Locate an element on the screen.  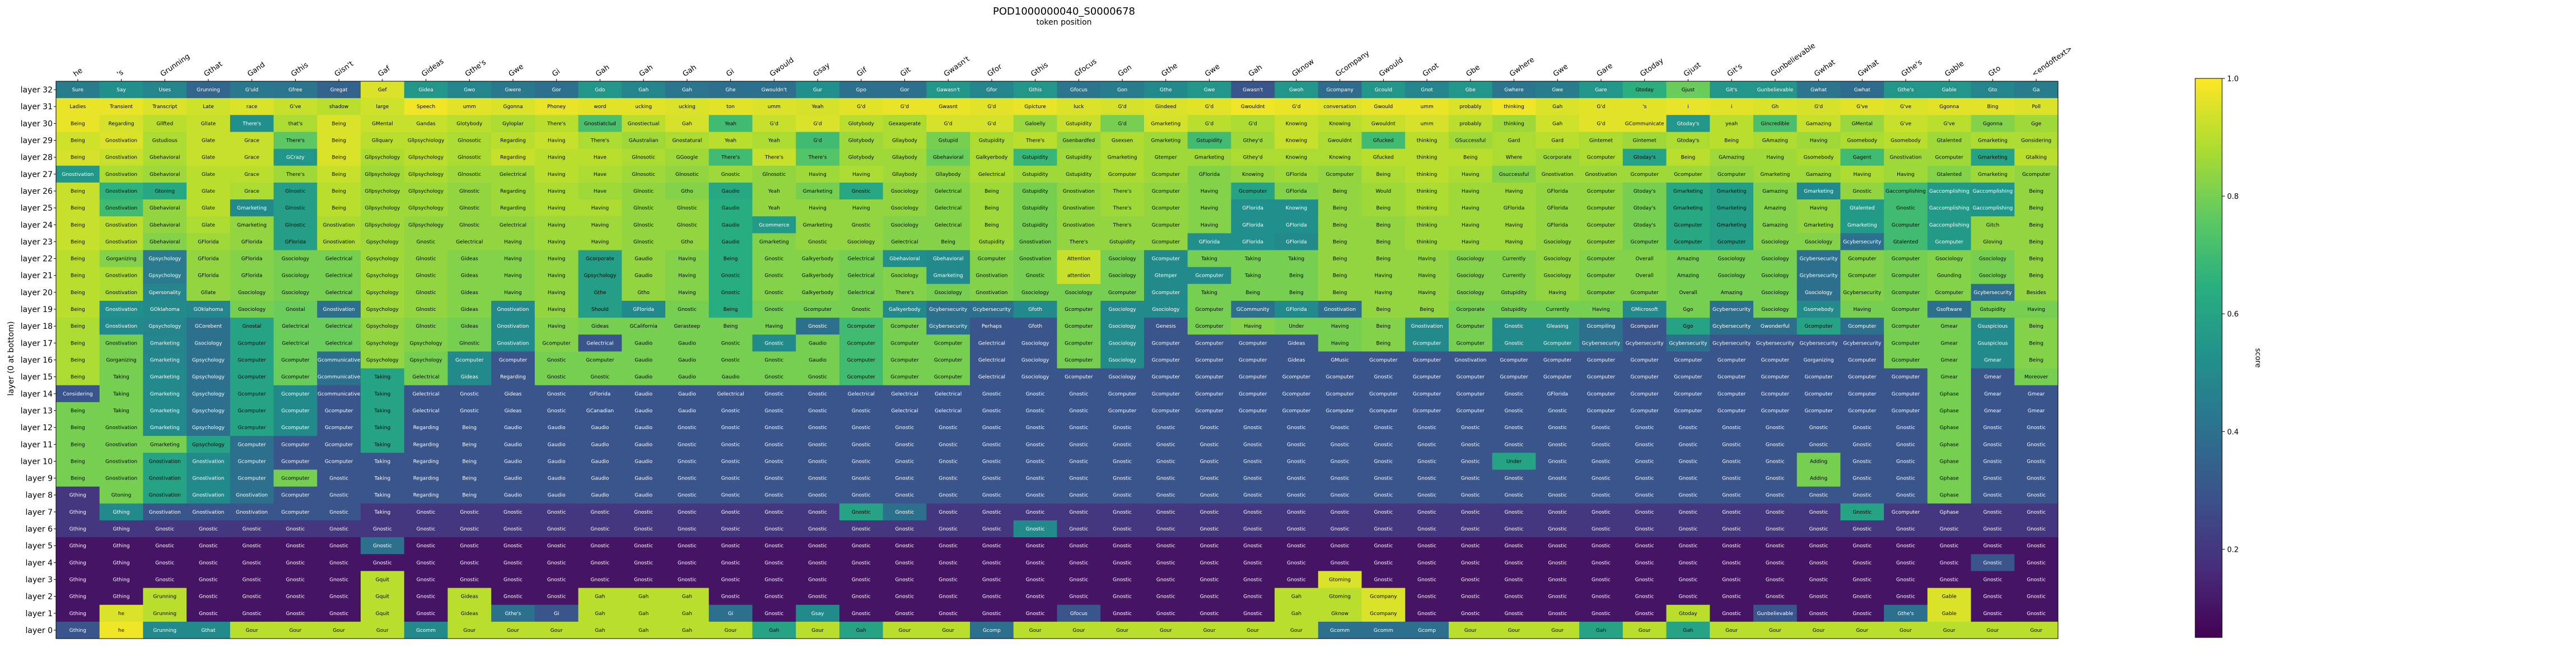
cell-label: Gpo is located at coordinates (862, 90).